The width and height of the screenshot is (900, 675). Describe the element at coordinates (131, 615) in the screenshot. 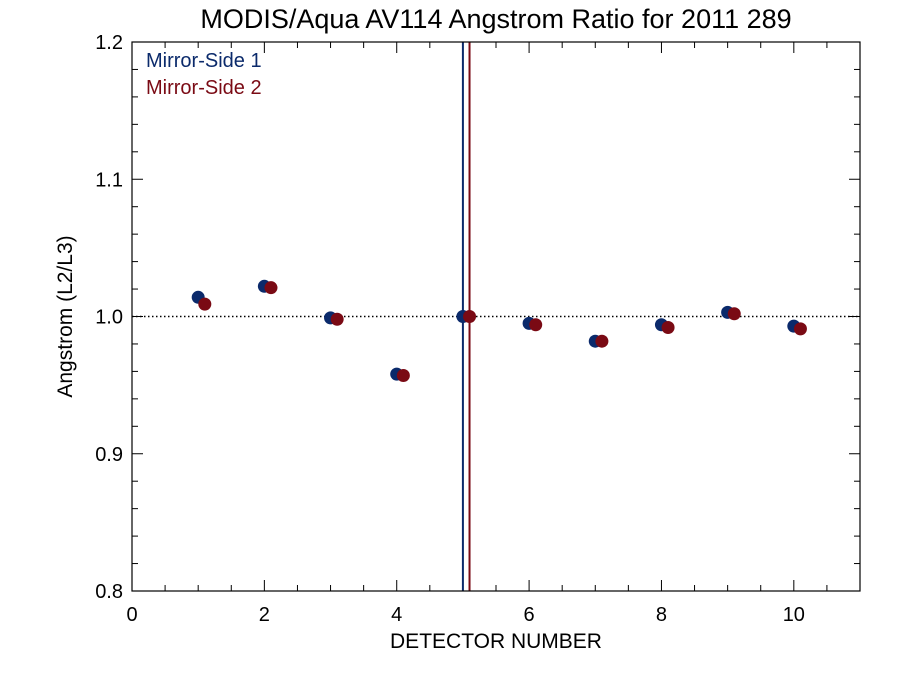

I see `x-tick-label: 0` at that location.